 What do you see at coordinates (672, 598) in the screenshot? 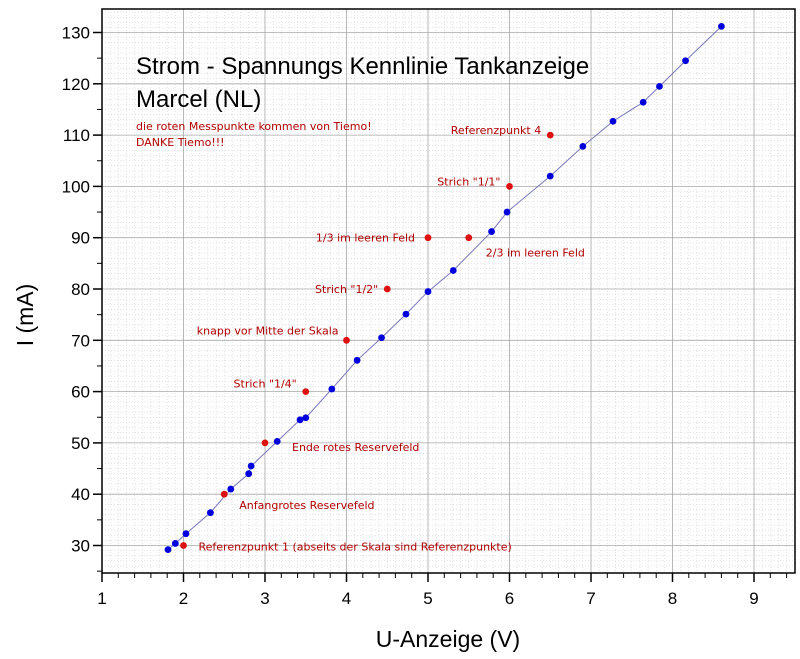
I see `x-tick-label: 8` at bounding box center [672, 598].